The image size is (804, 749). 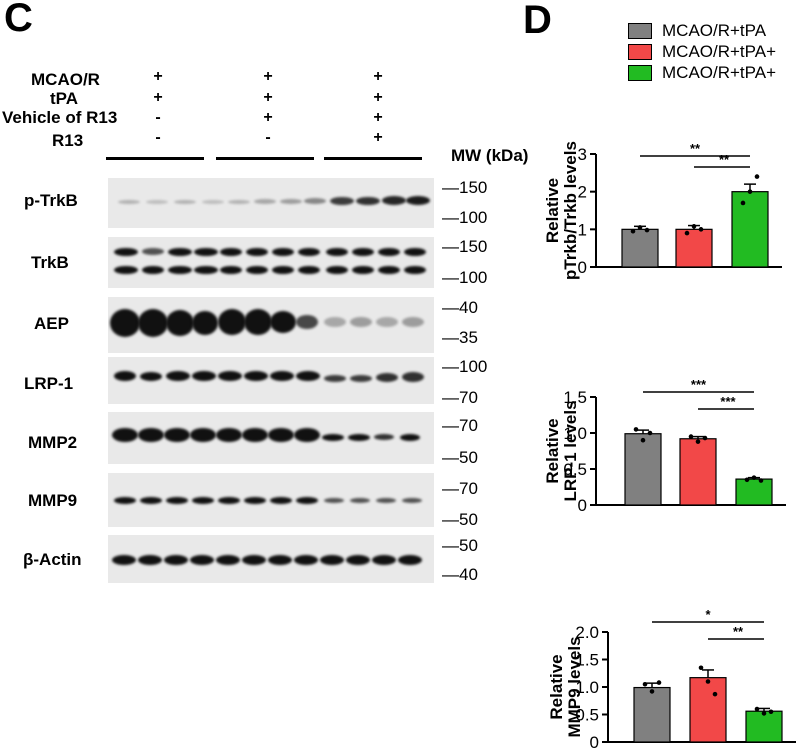 What do you see at coordinates (587, 632) in the screenshot?
I see `y-tick-label: 2.0` at bounding box center [587, 632].